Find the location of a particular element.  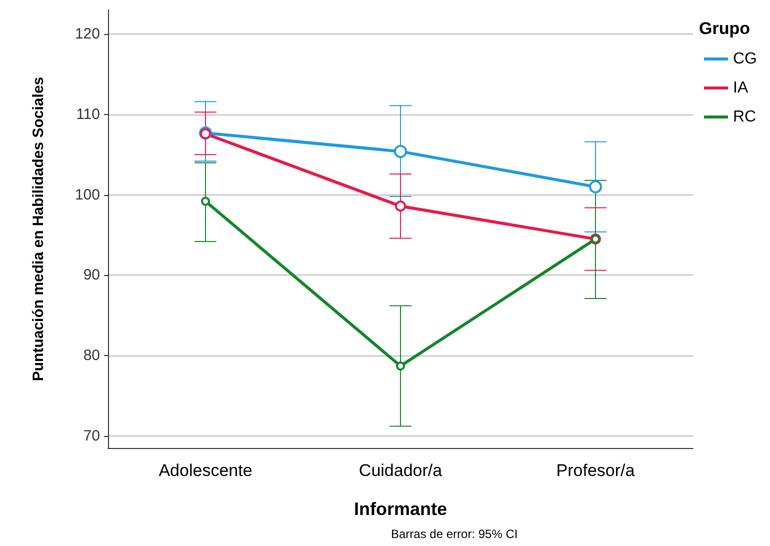

y-tick-label: 110 is located at coordinates (88, 114).